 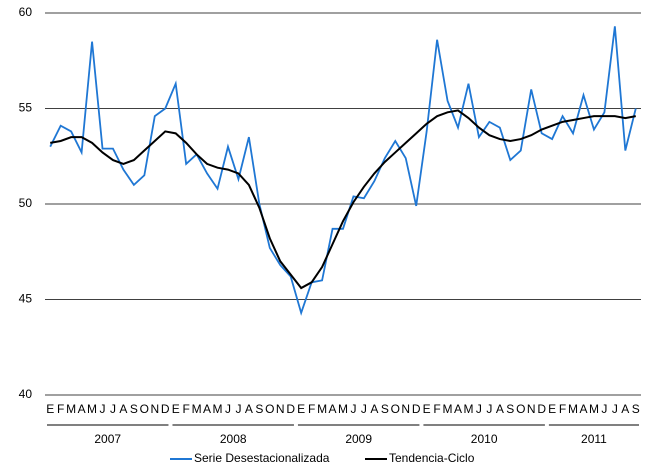 What do you see at coordinates (262, 458) in the screenshot?
I see `legend-label: Serie Desestacionalizada` at bounding box center [262, 458].